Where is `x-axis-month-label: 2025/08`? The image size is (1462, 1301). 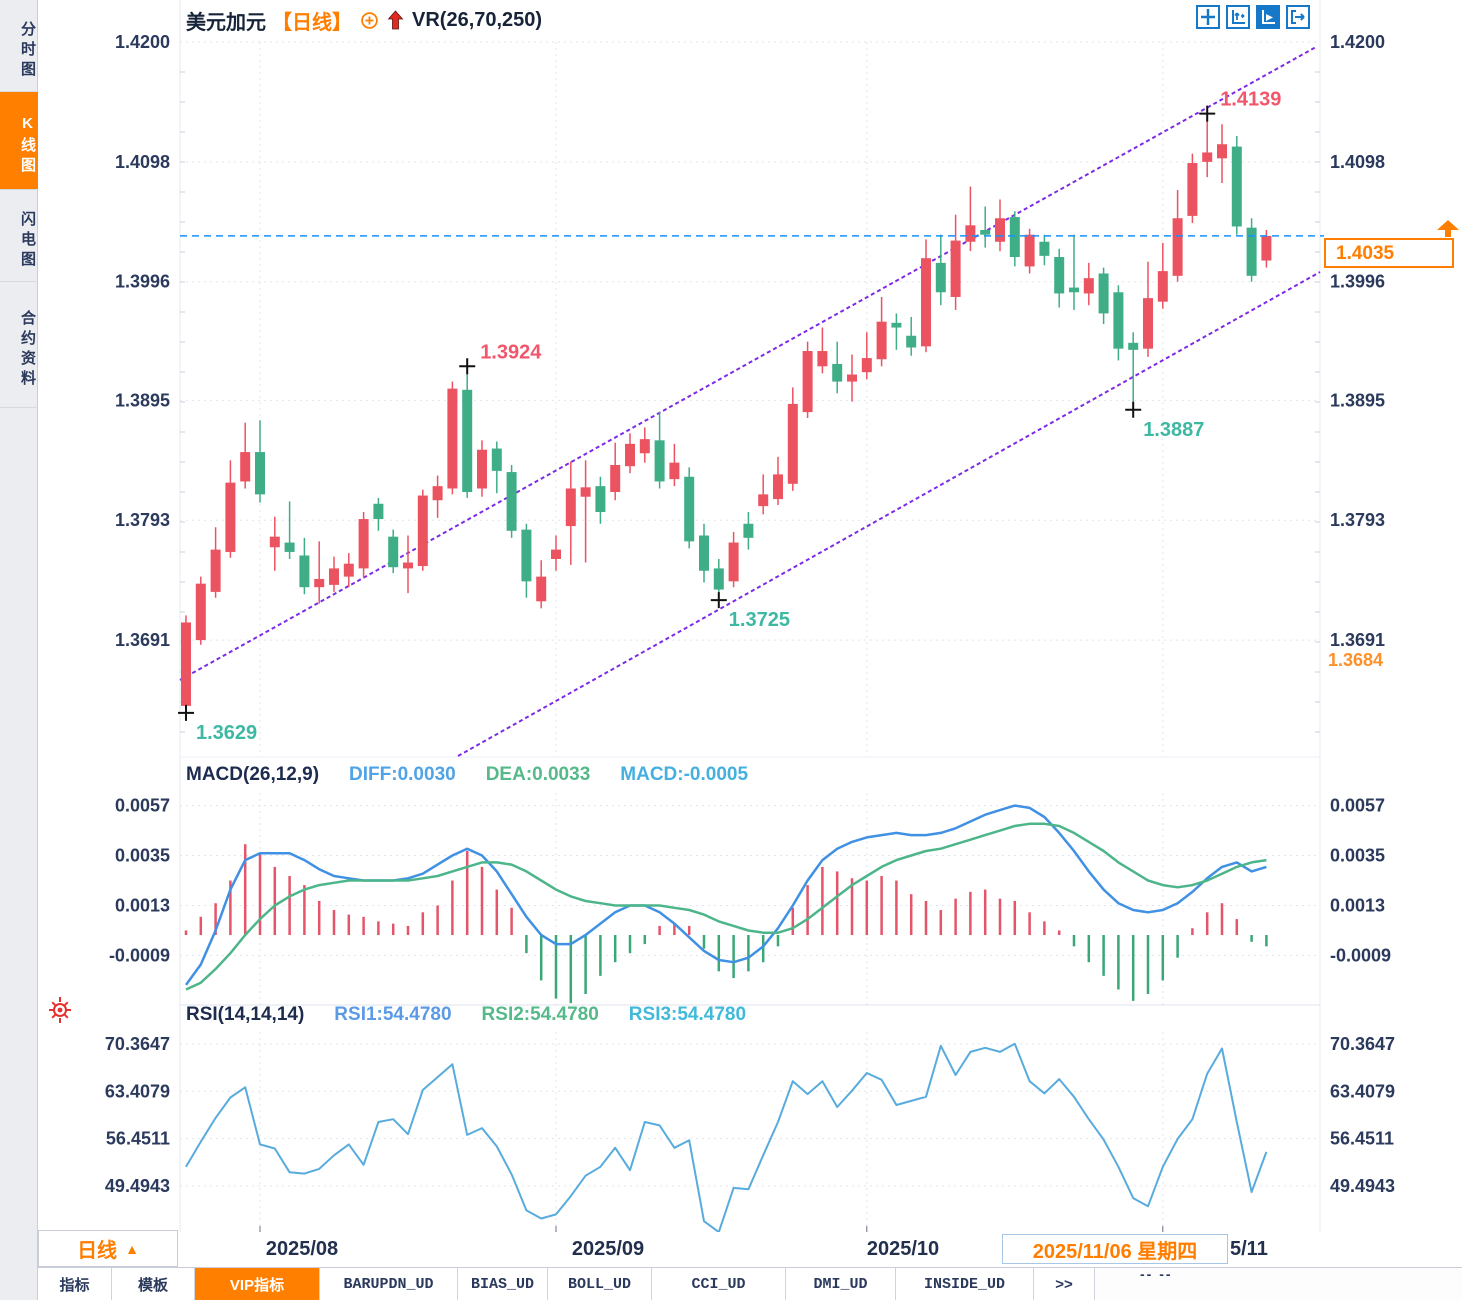
x-axis-month-label: 2025/08 is located at coordinates (302, 1249).